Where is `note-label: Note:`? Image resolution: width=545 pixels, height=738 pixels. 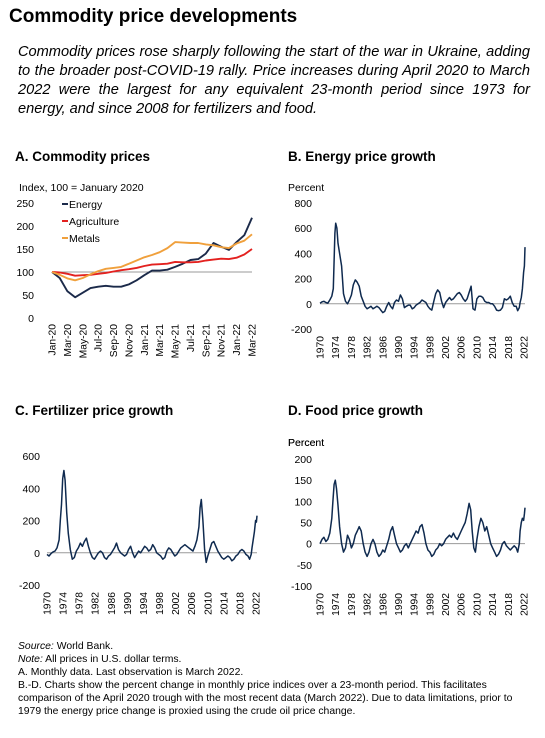
note-label: Note: is located at coordinates (30, 659).